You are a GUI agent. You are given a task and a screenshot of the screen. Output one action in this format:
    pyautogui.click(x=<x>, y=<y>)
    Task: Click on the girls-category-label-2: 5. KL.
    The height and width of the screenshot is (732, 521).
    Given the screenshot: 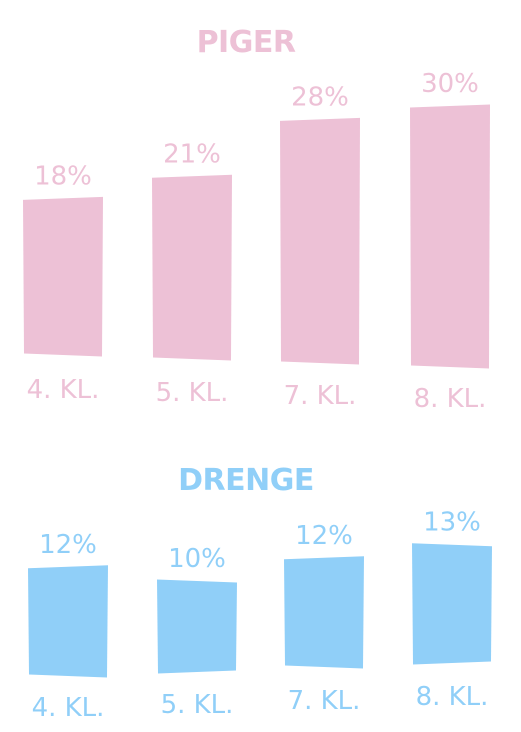 What is the action you would take?
    pyautogui.click(x=192, y=393)
    